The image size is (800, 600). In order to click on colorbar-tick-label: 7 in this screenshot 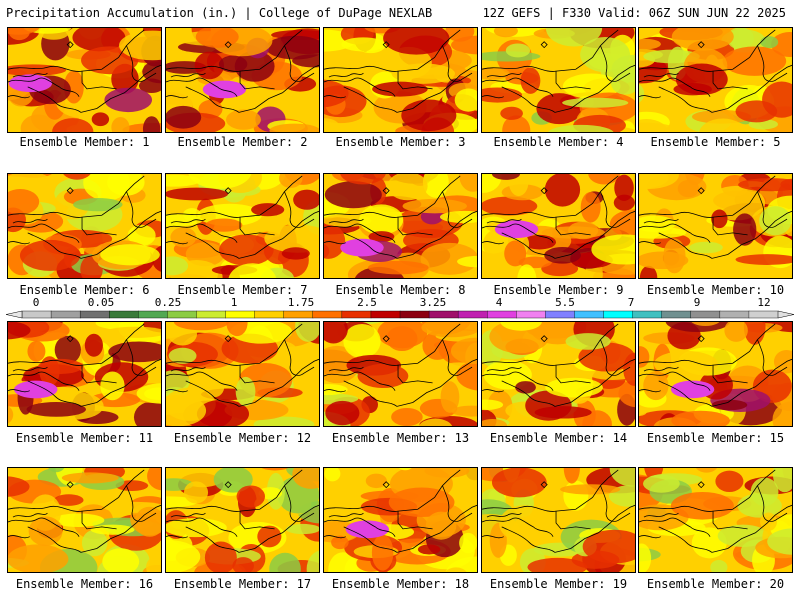, I will do `click(631, 302)`.